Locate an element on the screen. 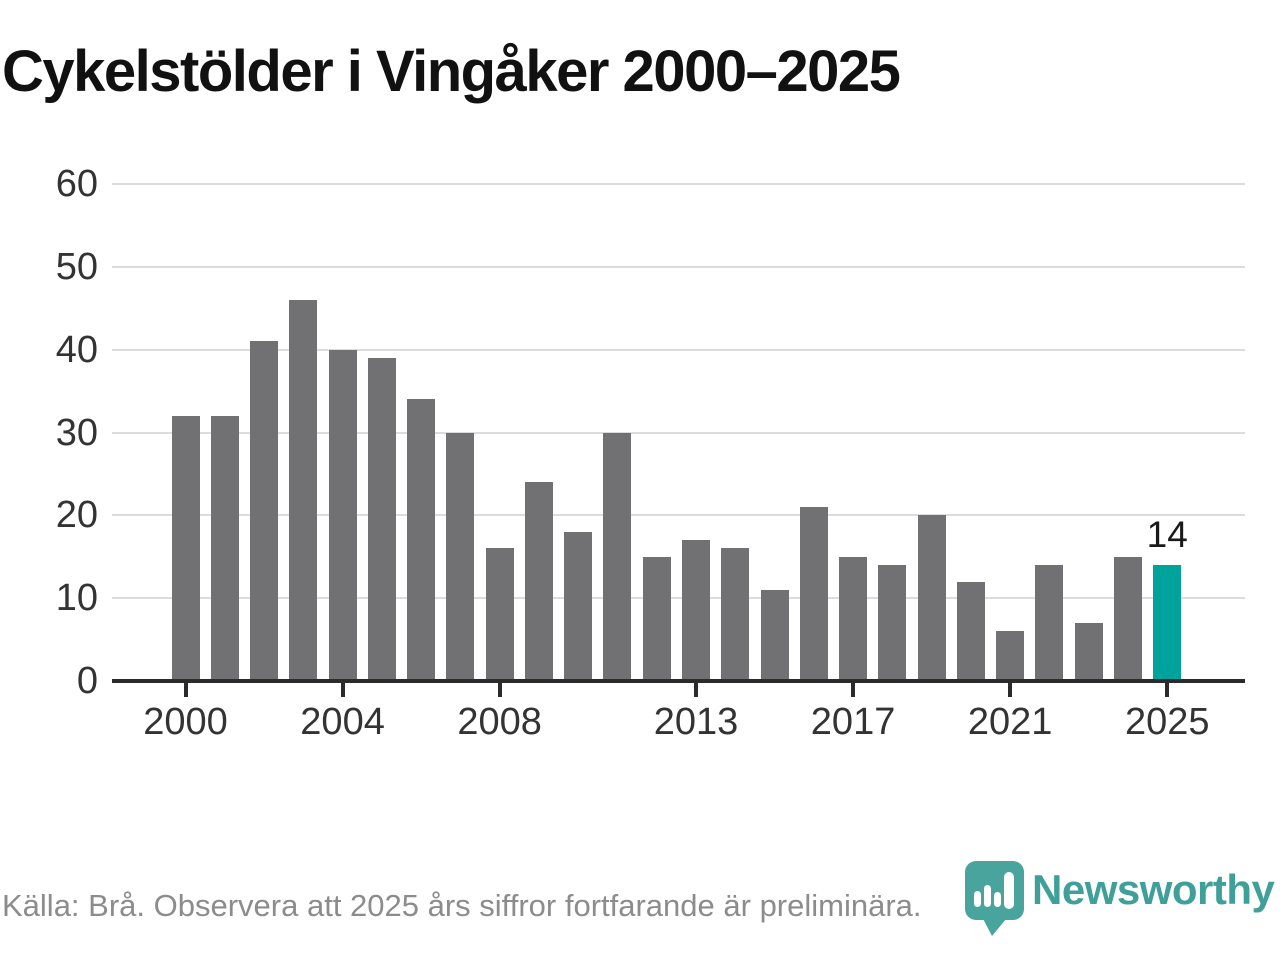 The height and width of the screenshot is (960, 1280). bar-2018 is located at coordinates (892, 623).